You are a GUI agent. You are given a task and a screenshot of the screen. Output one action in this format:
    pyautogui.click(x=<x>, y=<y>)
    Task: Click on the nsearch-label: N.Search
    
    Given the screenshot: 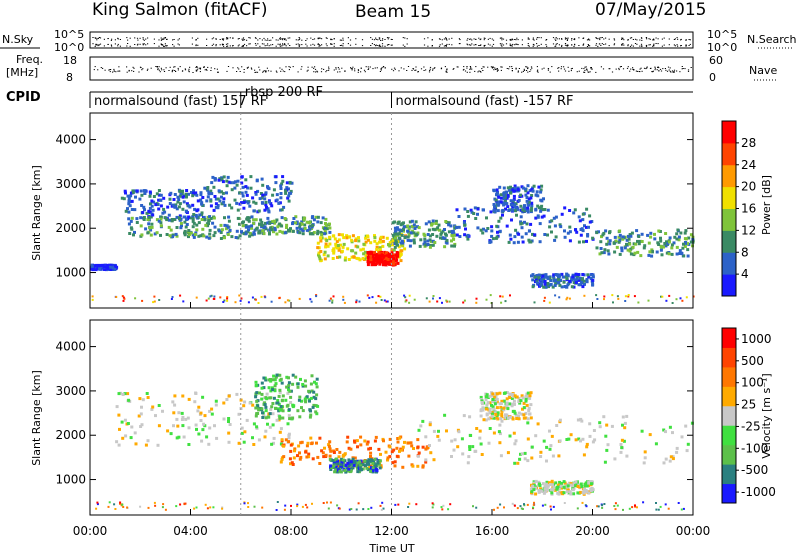 What is the action you would take?
    pyautogui.click(x=772, y=39)
    